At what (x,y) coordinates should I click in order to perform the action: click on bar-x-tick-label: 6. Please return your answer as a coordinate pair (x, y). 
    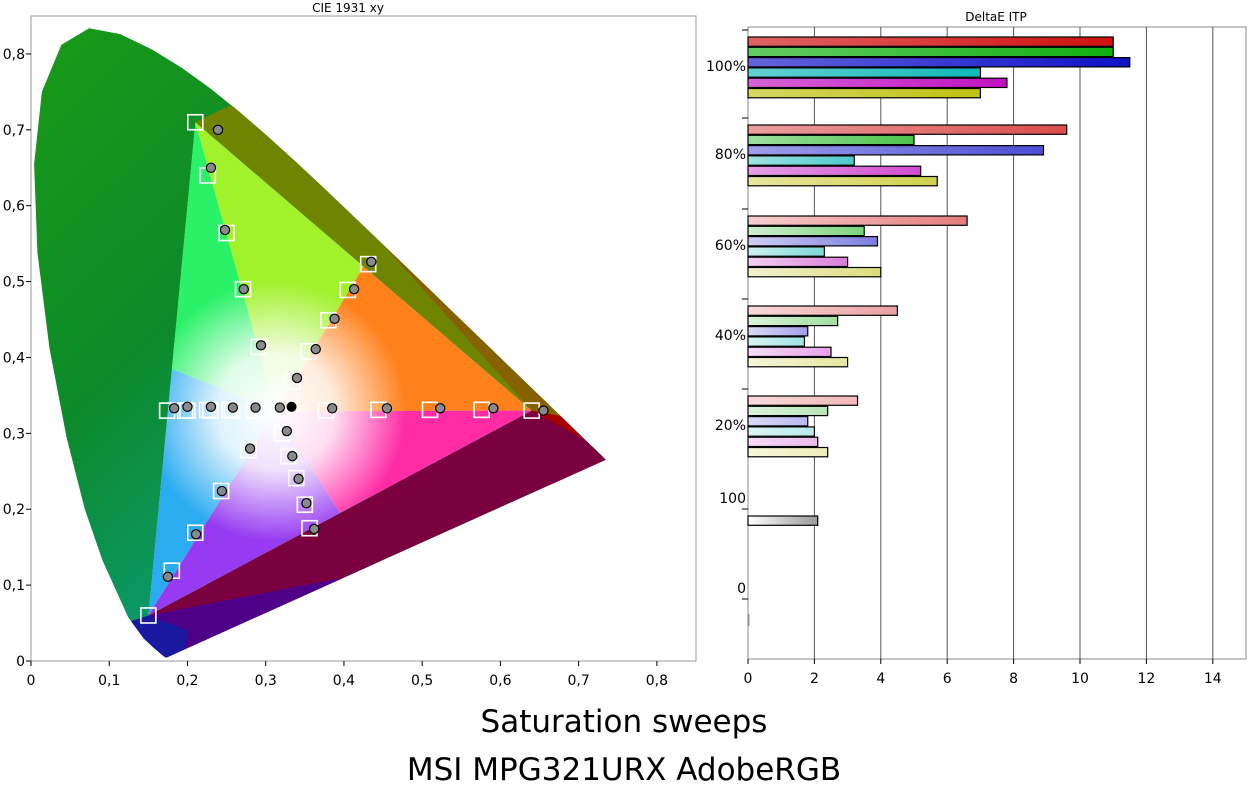
    Looking at the image, I should click on (947, 679).